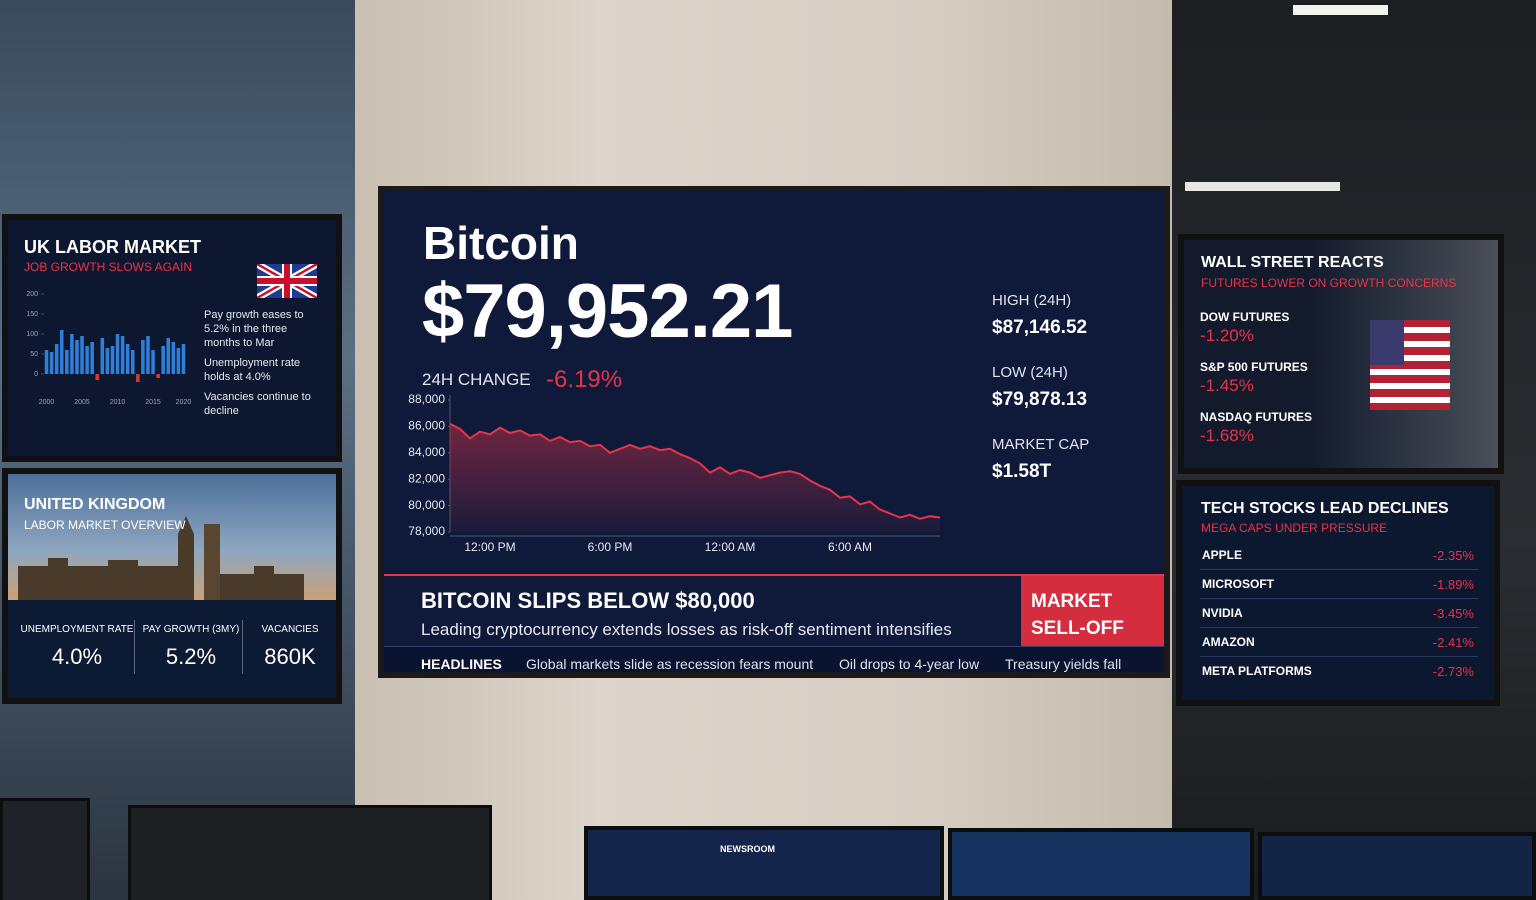 The width and height of the screenshot is (1536, 900). I want to click on screen-subtitle: MEGA CAPS UNDER PRESSURE, so click(1294, 528).